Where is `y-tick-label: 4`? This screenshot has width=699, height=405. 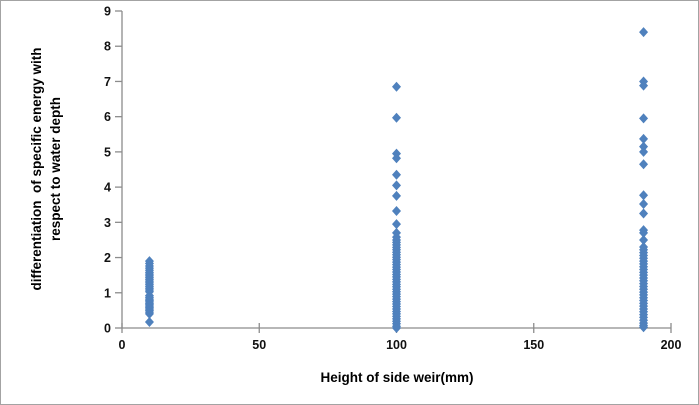
y-tick-label: 4 is located at coordinates (107, 188).